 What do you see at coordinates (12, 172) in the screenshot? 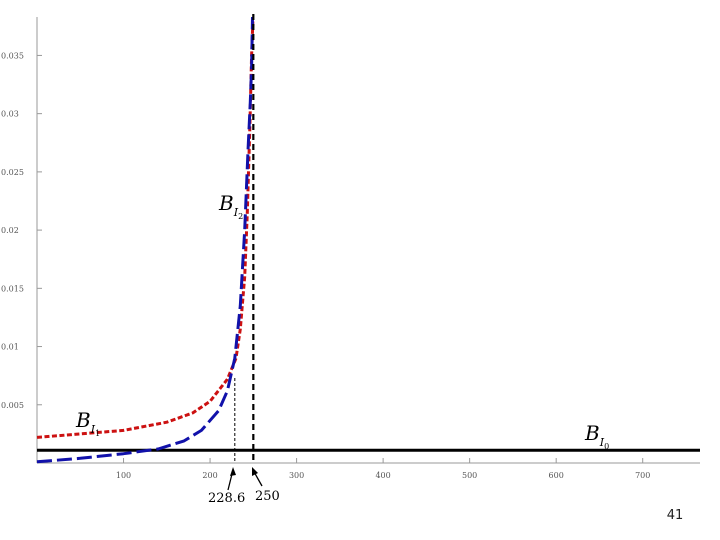
I see `y-tick-label: 0.025` at bounding box center [12, 172].